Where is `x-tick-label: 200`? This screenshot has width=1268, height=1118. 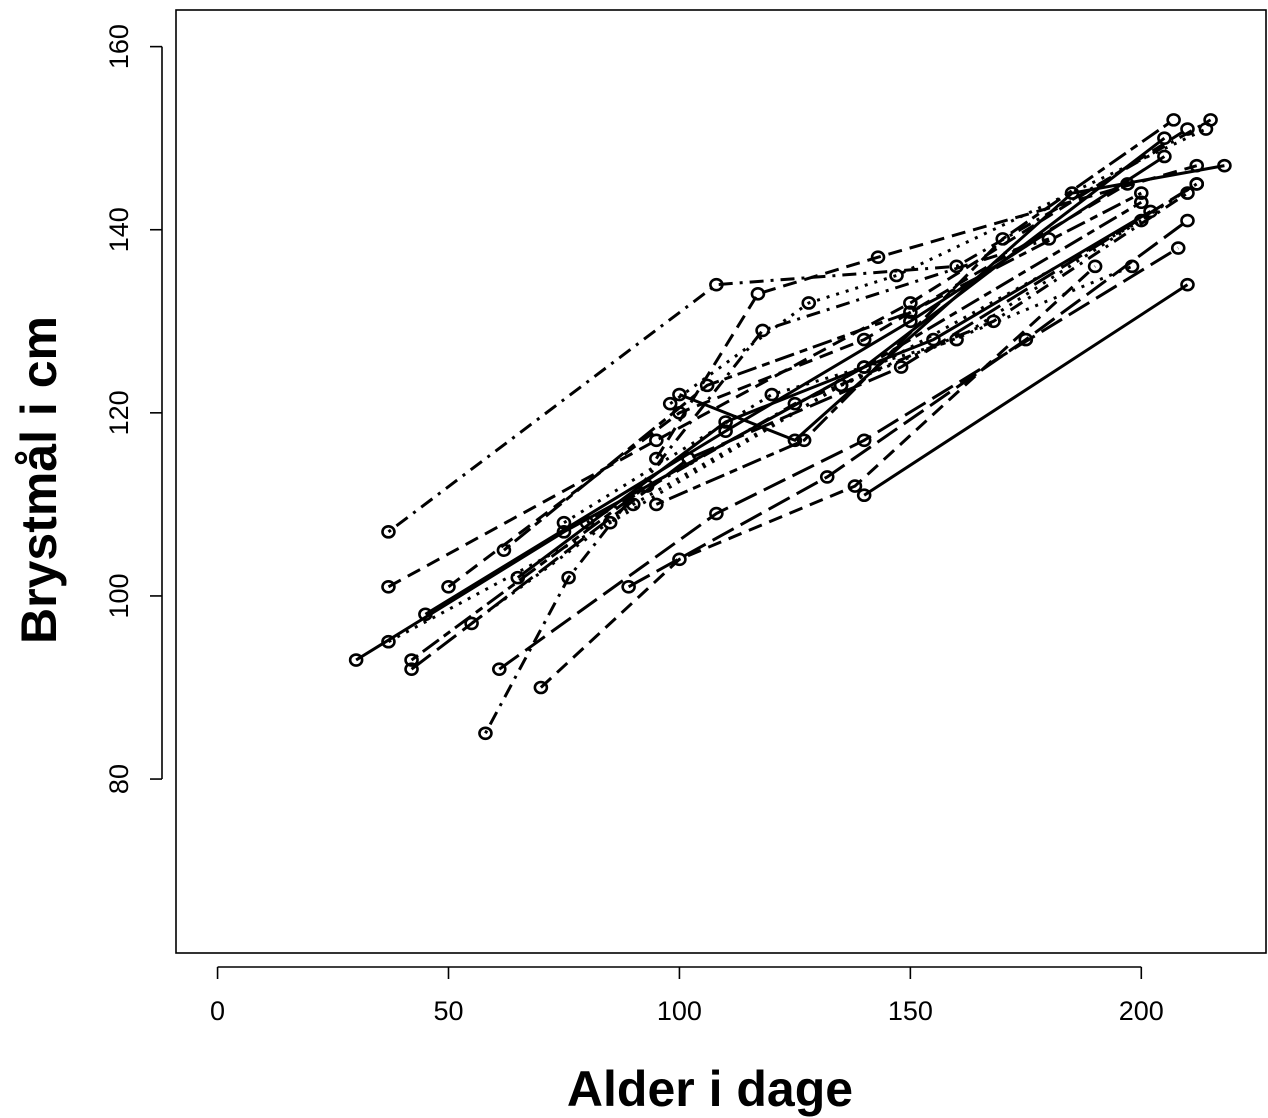 x-tick-label: 200 is located at coordinates (1141, 1011).